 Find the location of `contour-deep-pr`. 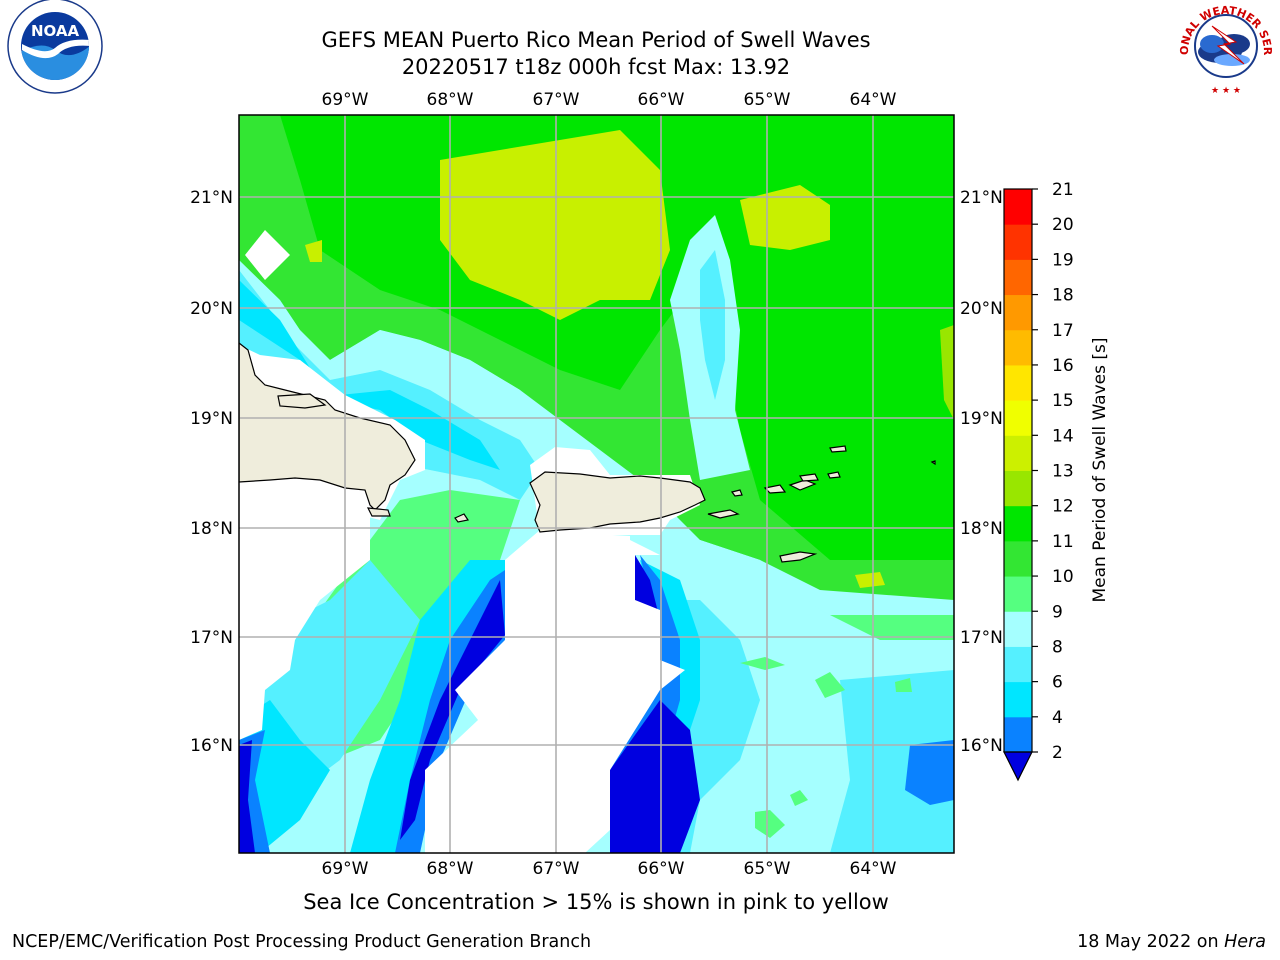

contour-deep-pr is located at coordinates (655, 704).